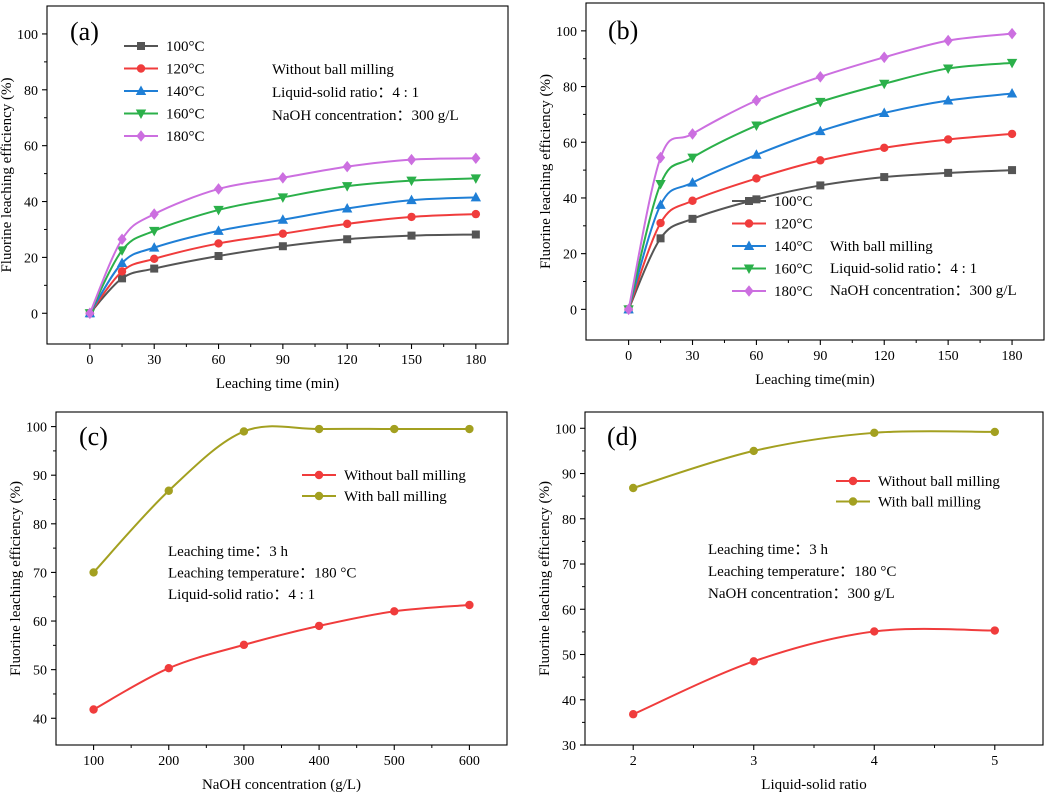  I want to click on x-tick-label: 400, so click(319, 761).